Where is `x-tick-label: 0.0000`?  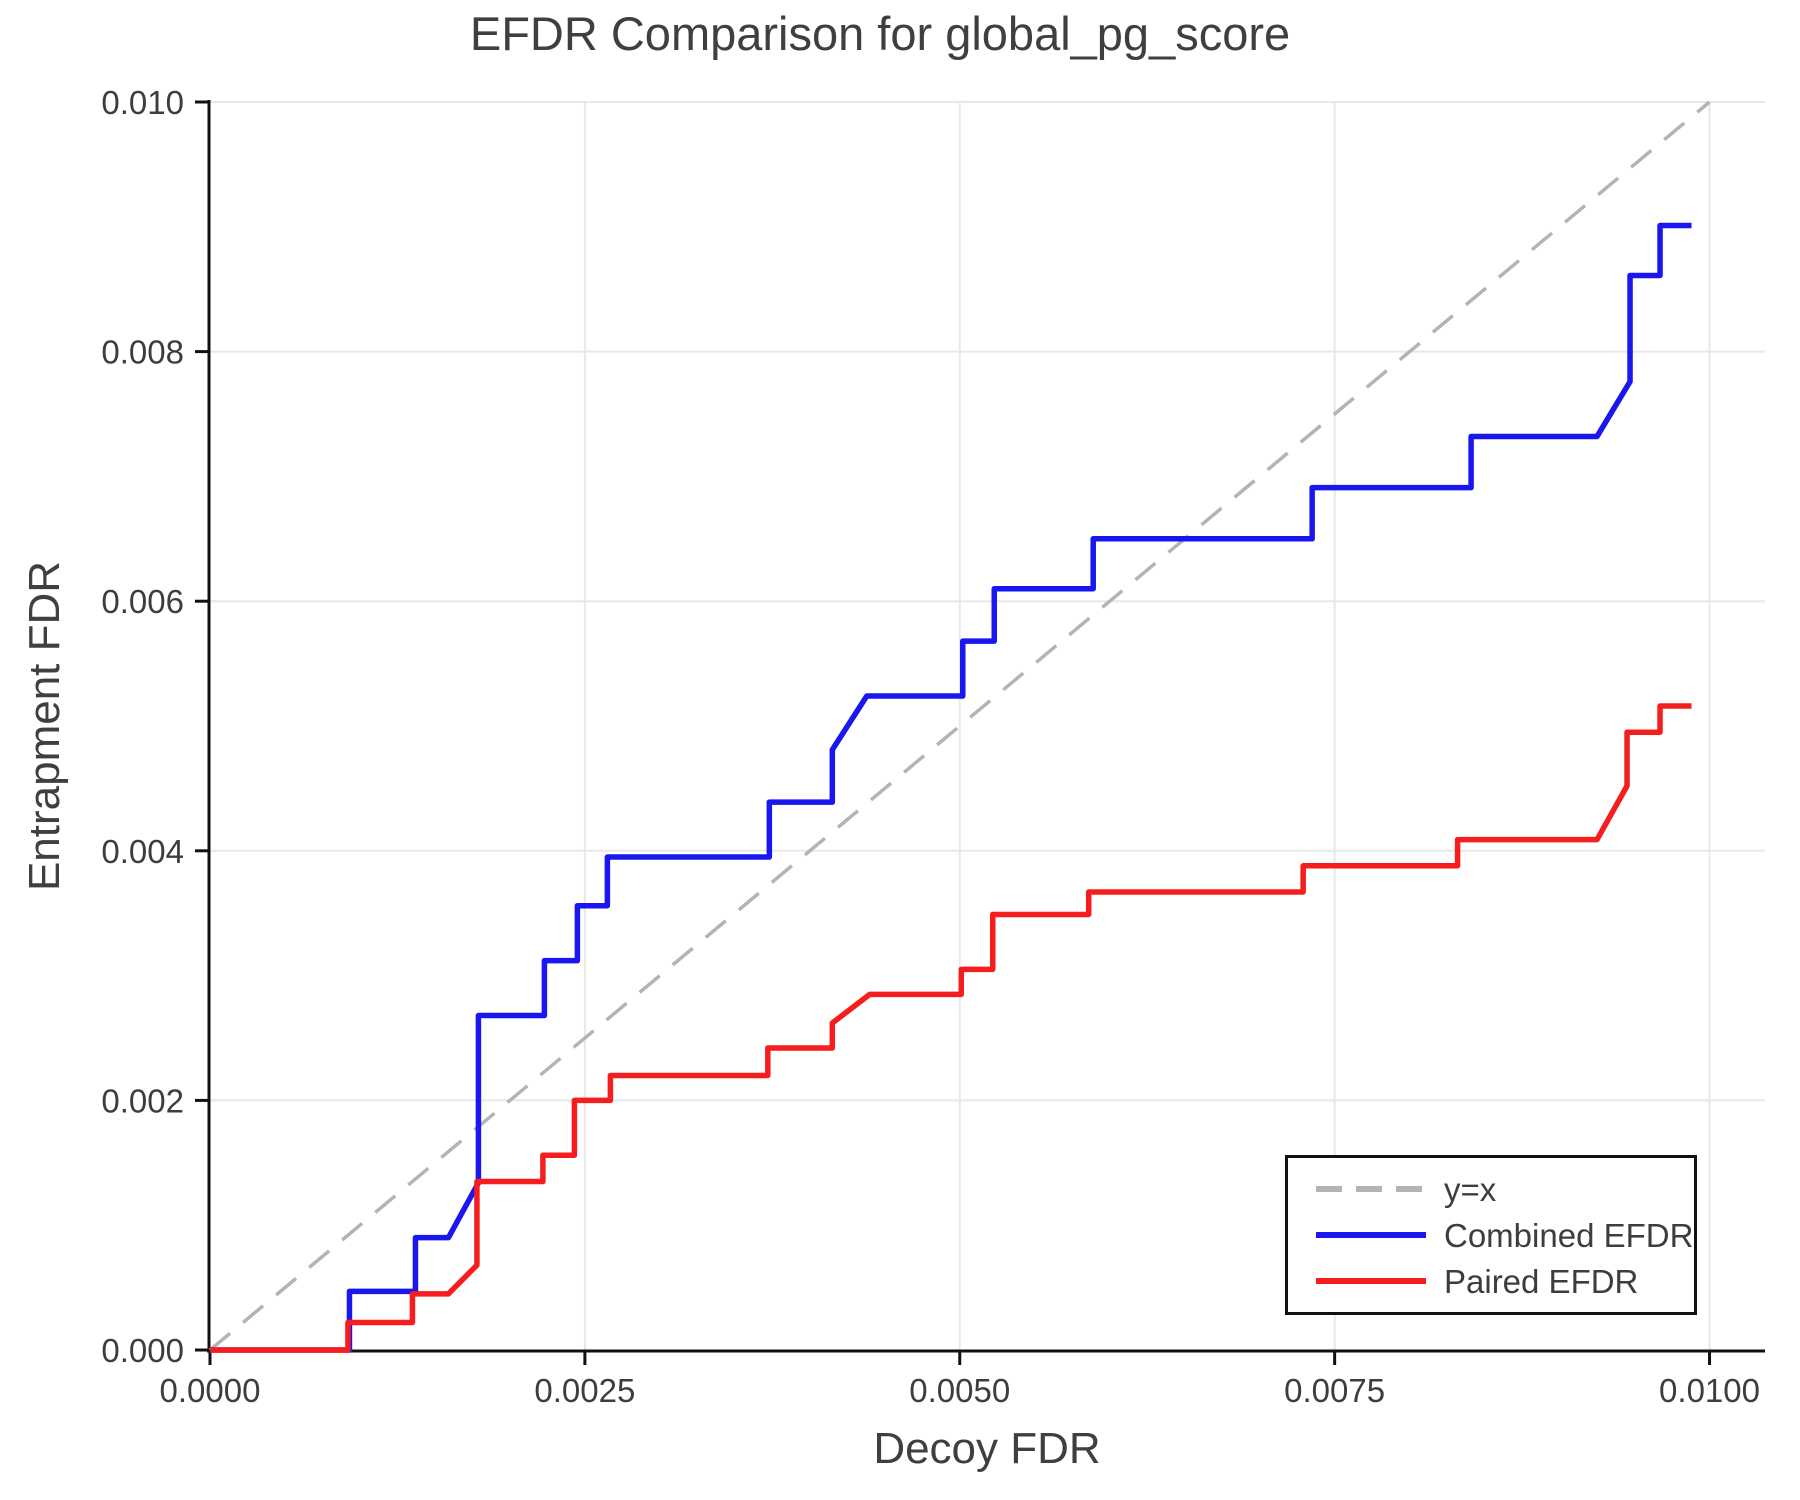 x-tick-label: 0.0000 is located at coordinates (210, 1390).